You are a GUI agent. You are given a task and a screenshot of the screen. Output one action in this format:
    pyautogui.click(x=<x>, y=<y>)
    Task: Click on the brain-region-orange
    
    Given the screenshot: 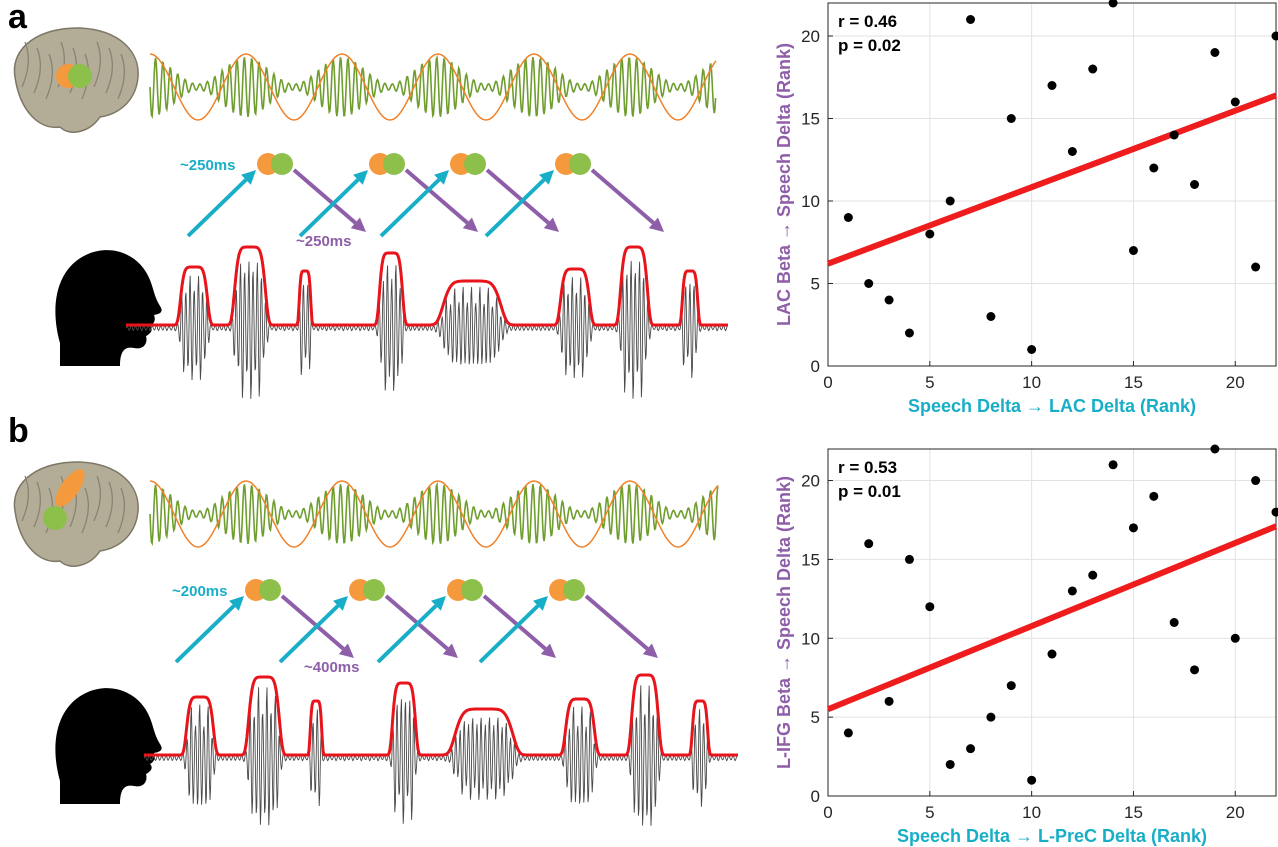 What is the action you would take?
    pyautogui.click(x=70, y=488)
    